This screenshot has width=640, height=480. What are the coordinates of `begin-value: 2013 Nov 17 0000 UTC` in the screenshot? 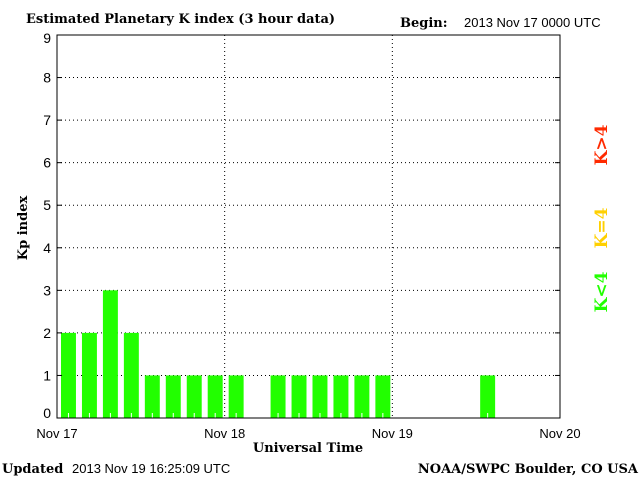 It's located at (532, 22).